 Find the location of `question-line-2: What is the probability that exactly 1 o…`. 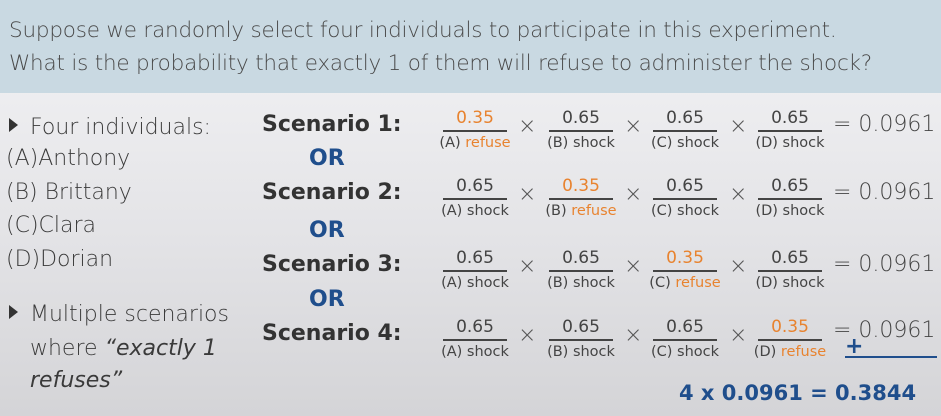

question-line-2: What is the probability that exactly 1 o… is located at coordinates (441, 63).